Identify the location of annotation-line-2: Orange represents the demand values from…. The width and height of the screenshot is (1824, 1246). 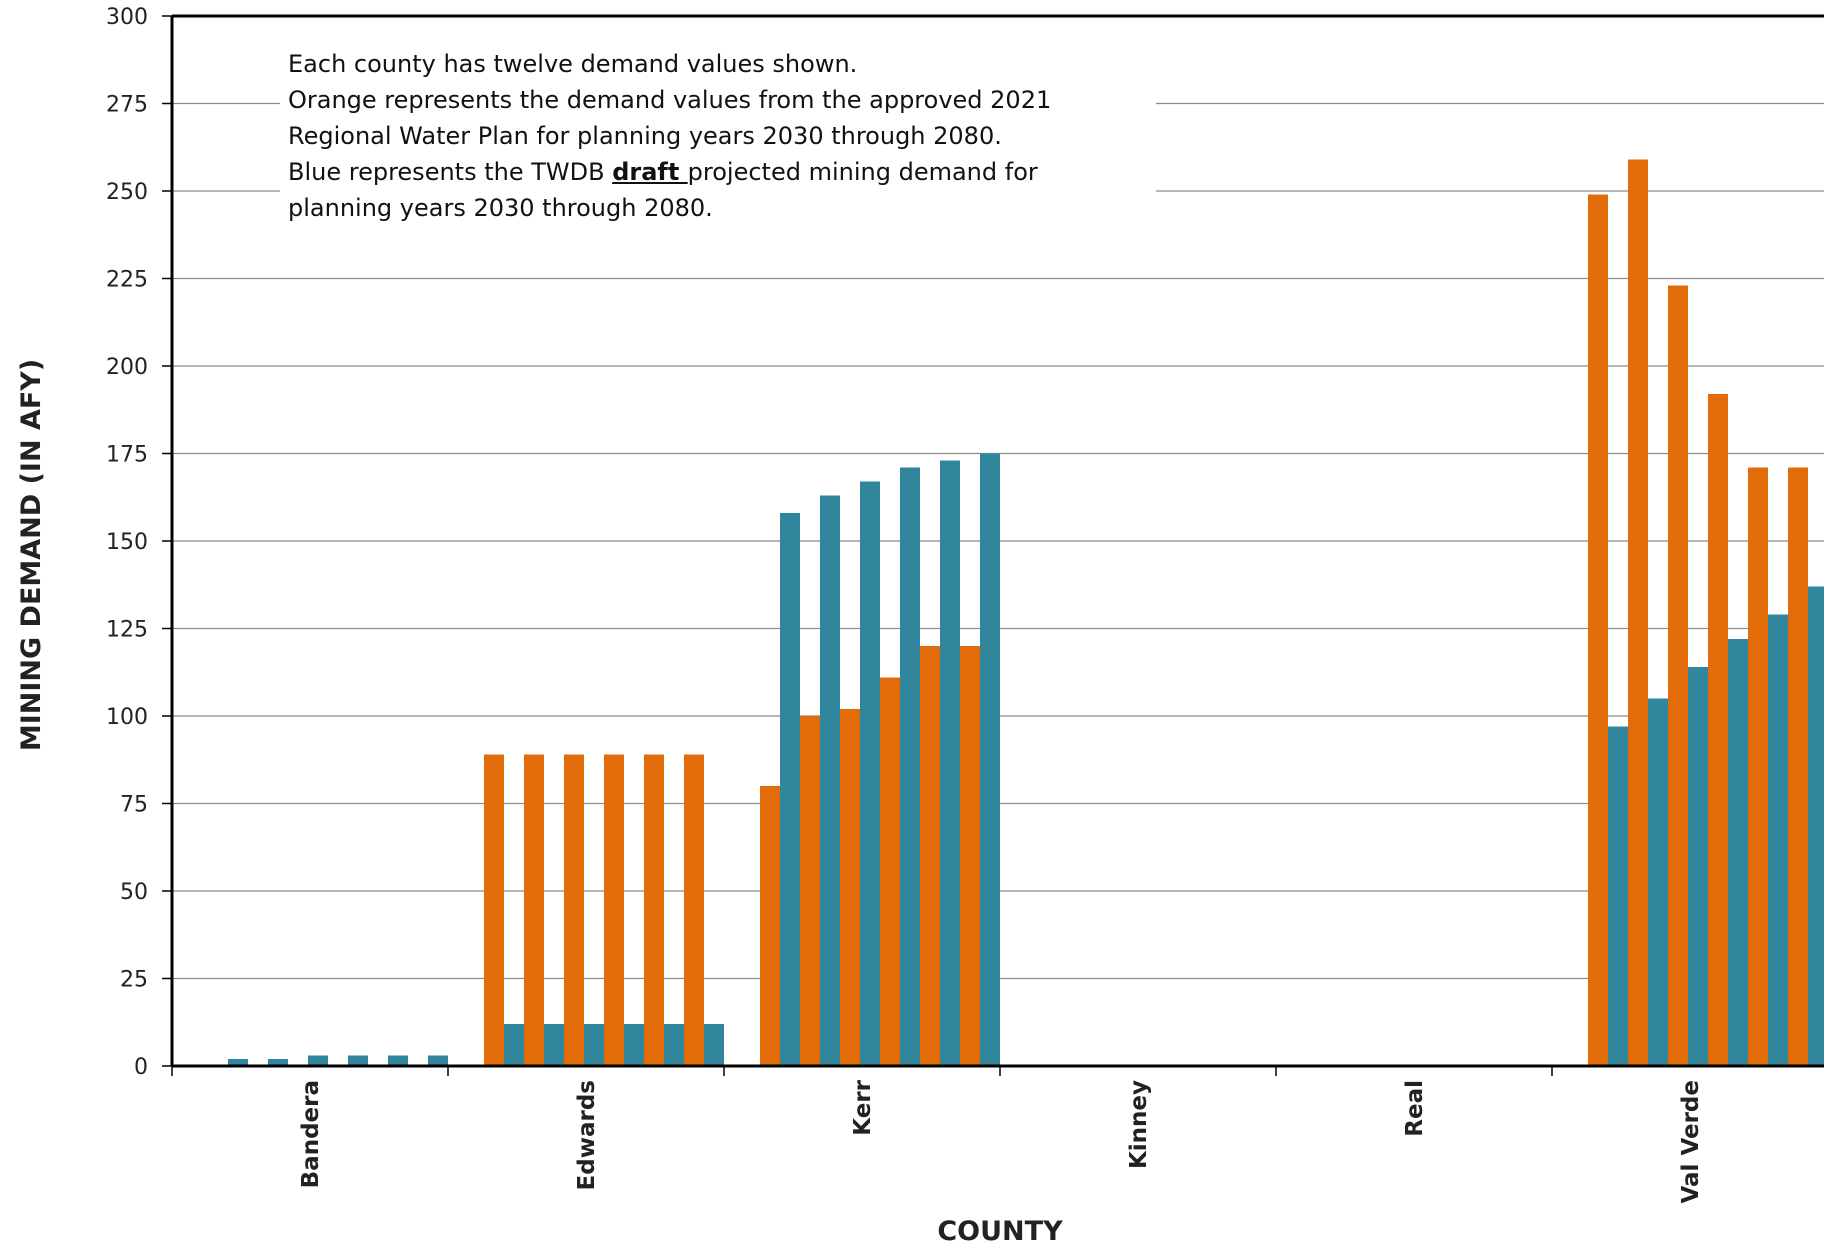
(670, 100).